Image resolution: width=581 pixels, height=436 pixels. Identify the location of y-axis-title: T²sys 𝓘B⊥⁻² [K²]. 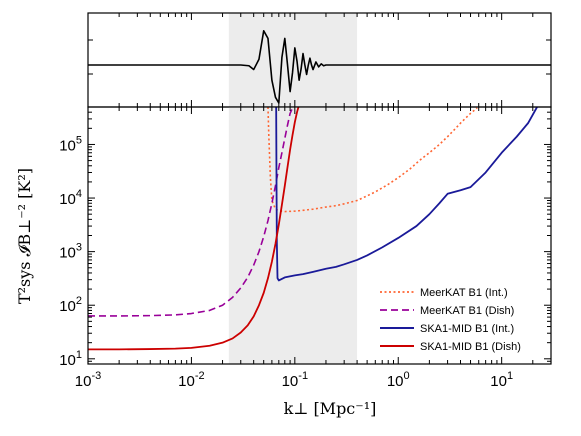
(24, 236).